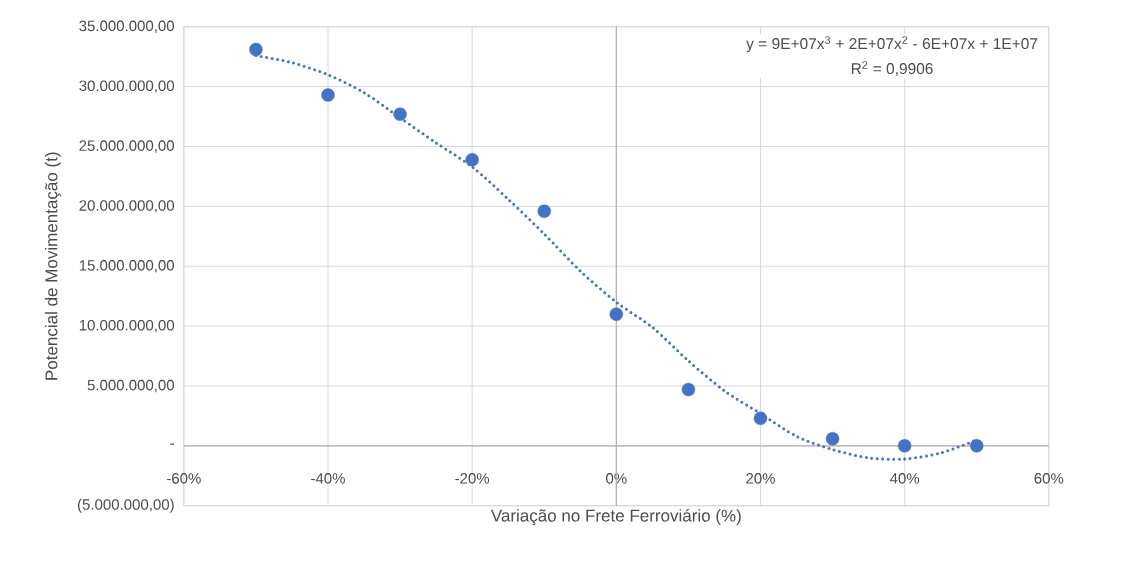  Describe the element at coordinates (904, 478) in the screenshot. I see `x-tick-label: 40%` at that location.